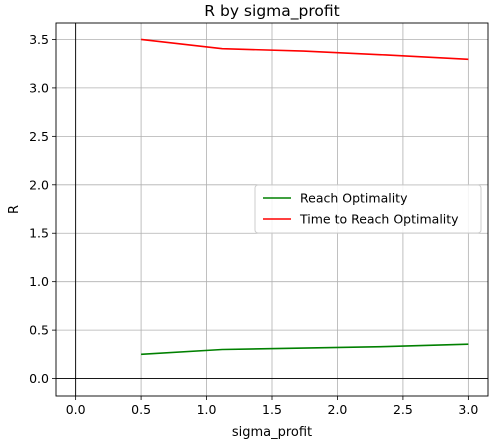 The width and height of the screenshot is (495, 443). I want to click on legend: Reach Optimality Time to Reach Optimality, so click(368, 209).